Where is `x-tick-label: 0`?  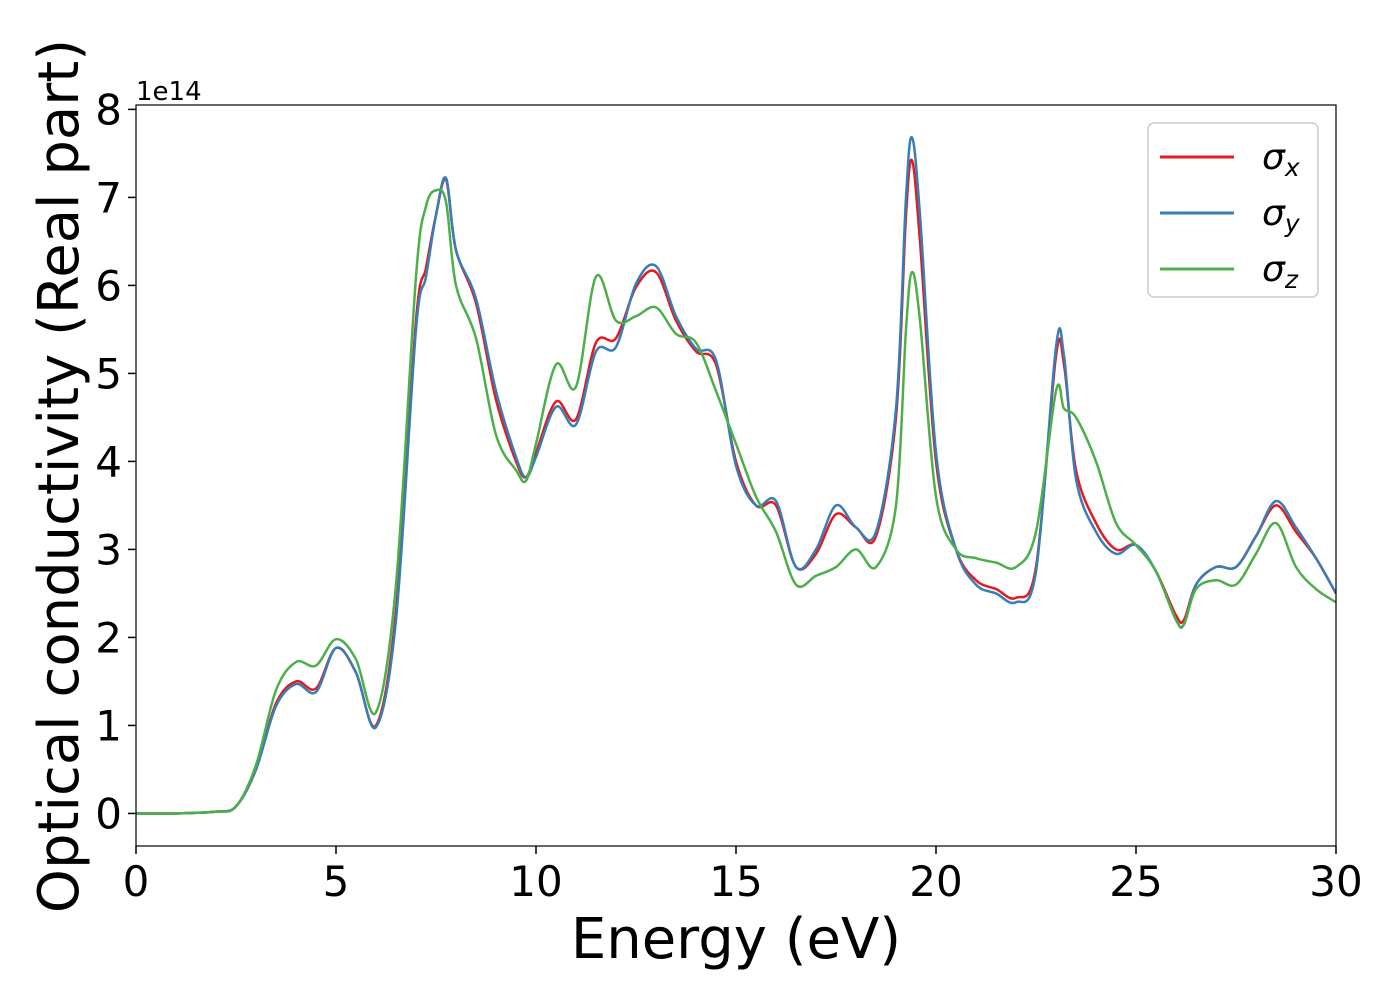 x-tick-label: 0 is located at coordinates (136, 881).